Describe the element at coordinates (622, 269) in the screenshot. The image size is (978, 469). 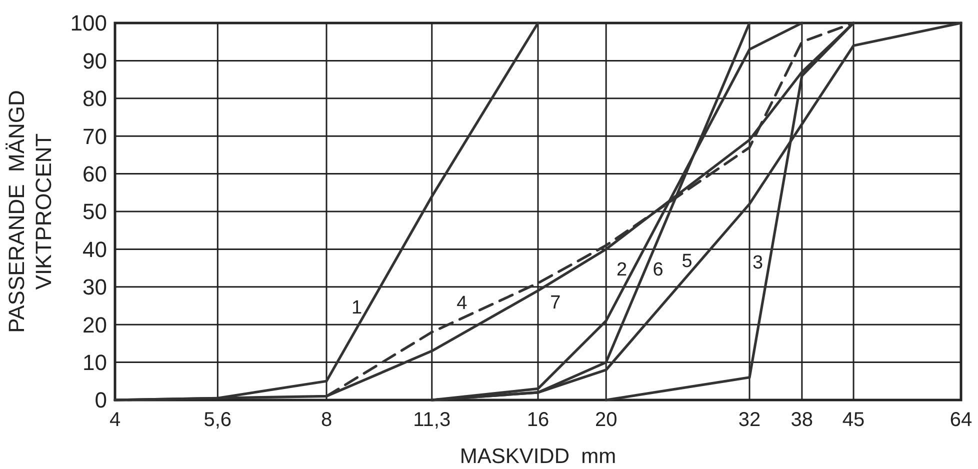
I see `annotation: 2` at that location.